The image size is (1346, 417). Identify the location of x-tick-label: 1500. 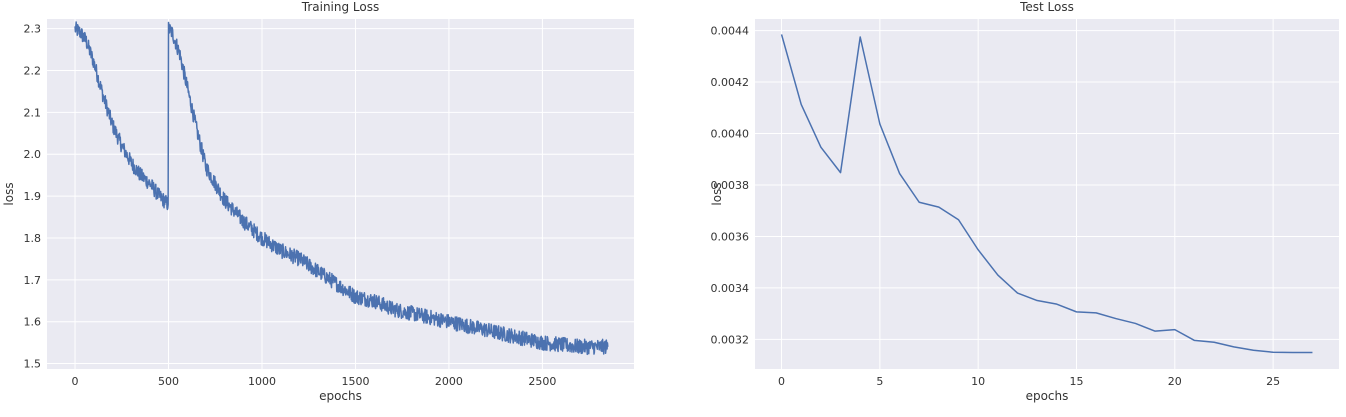
(355, 381).